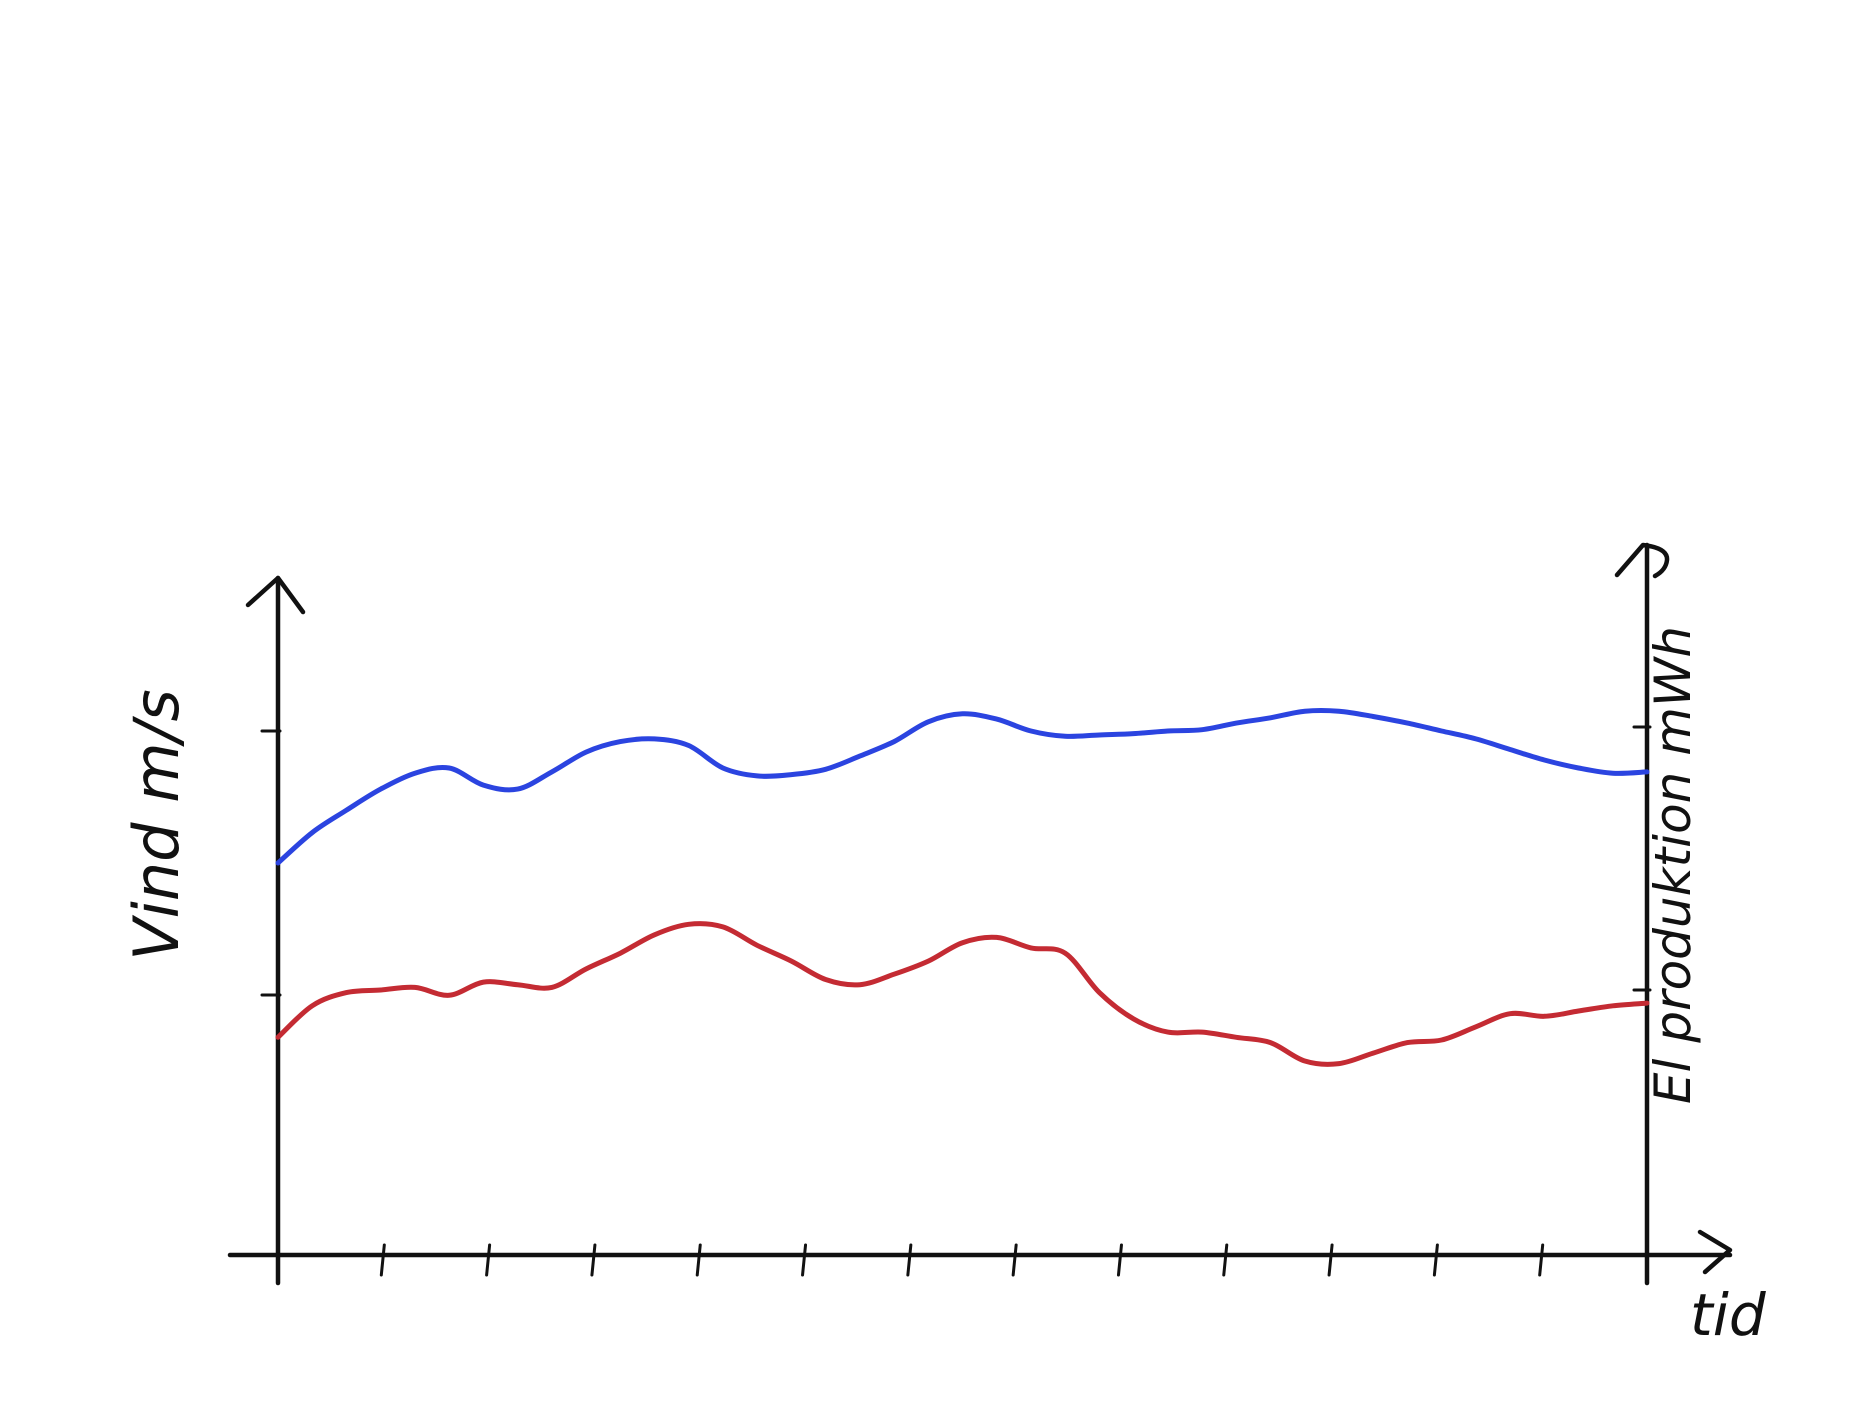 This screenshot has height=1404, width=1872. I want to click on right-y-axis-arrow, so click(1642, 560).